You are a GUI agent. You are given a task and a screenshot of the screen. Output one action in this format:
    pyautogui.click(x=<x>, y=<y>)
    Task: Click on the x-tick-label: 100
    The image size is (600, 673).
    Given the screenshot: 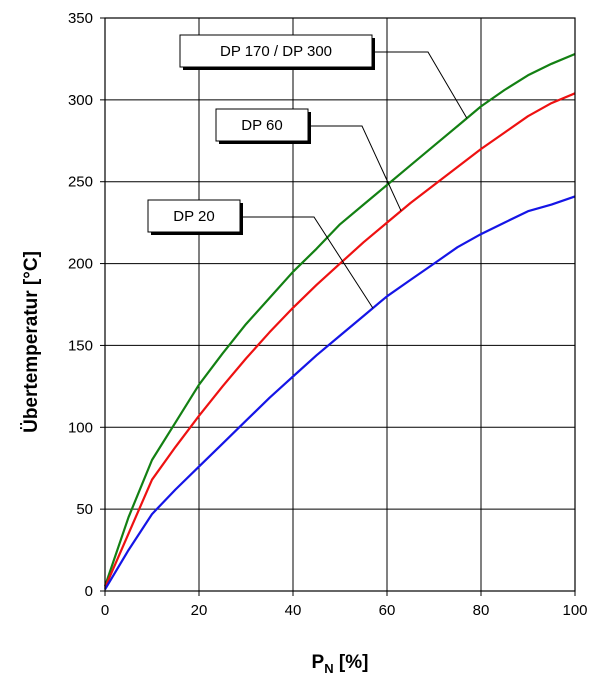 What is the action you would take?
    pyautogui.click(x=574, y=610)
    